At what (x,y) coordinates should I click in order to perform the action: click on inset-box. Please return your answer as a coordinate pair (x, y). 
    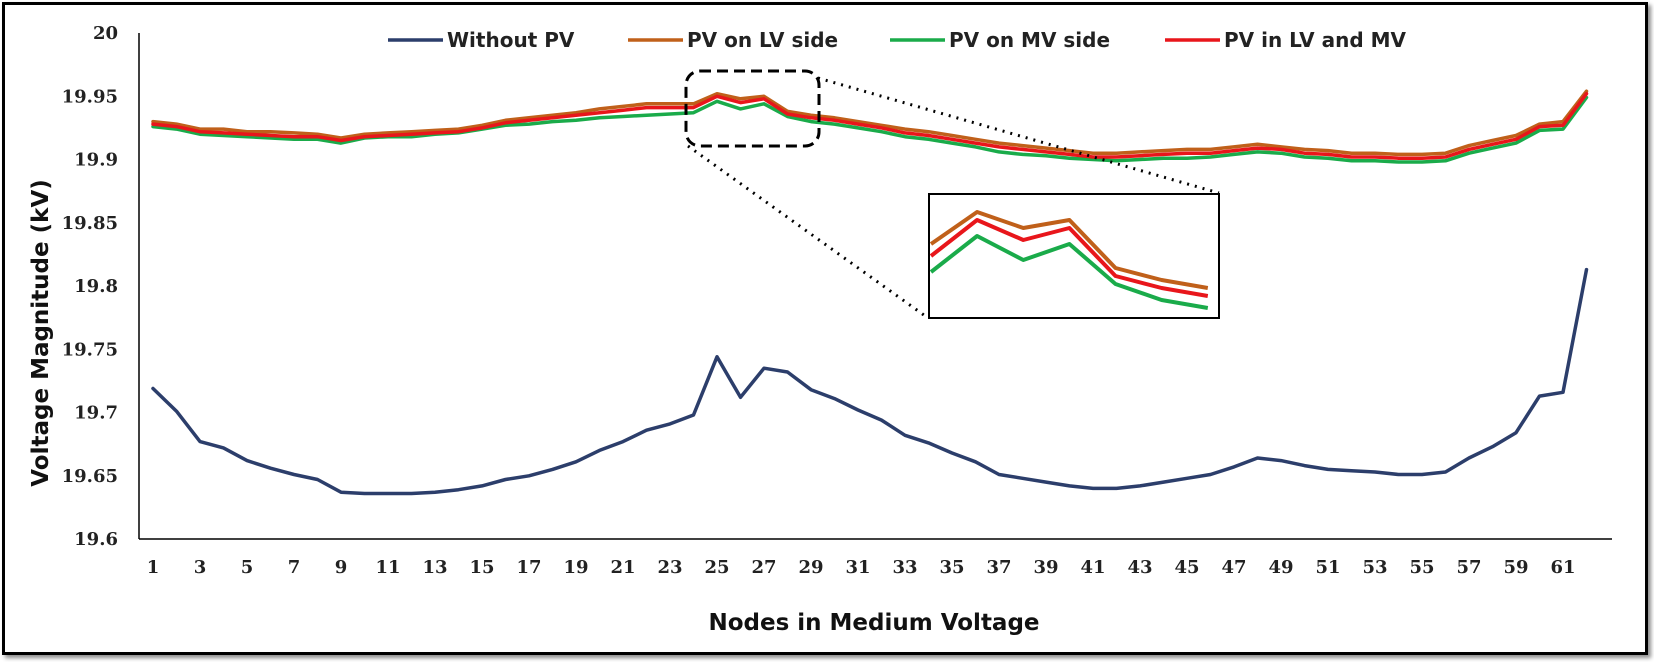
    Looking at the image, I should click on (1074, 256).